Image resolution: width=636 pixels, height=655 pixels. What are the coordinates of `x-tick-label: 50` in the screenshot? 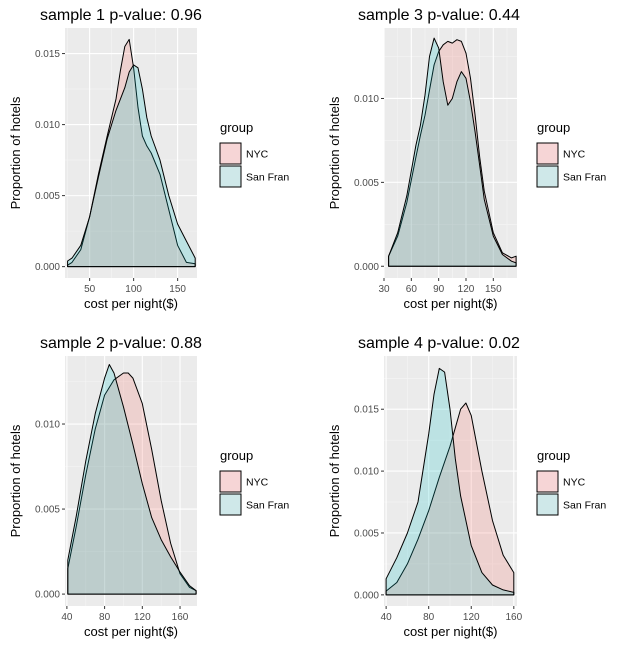 It's located at (90, 289).